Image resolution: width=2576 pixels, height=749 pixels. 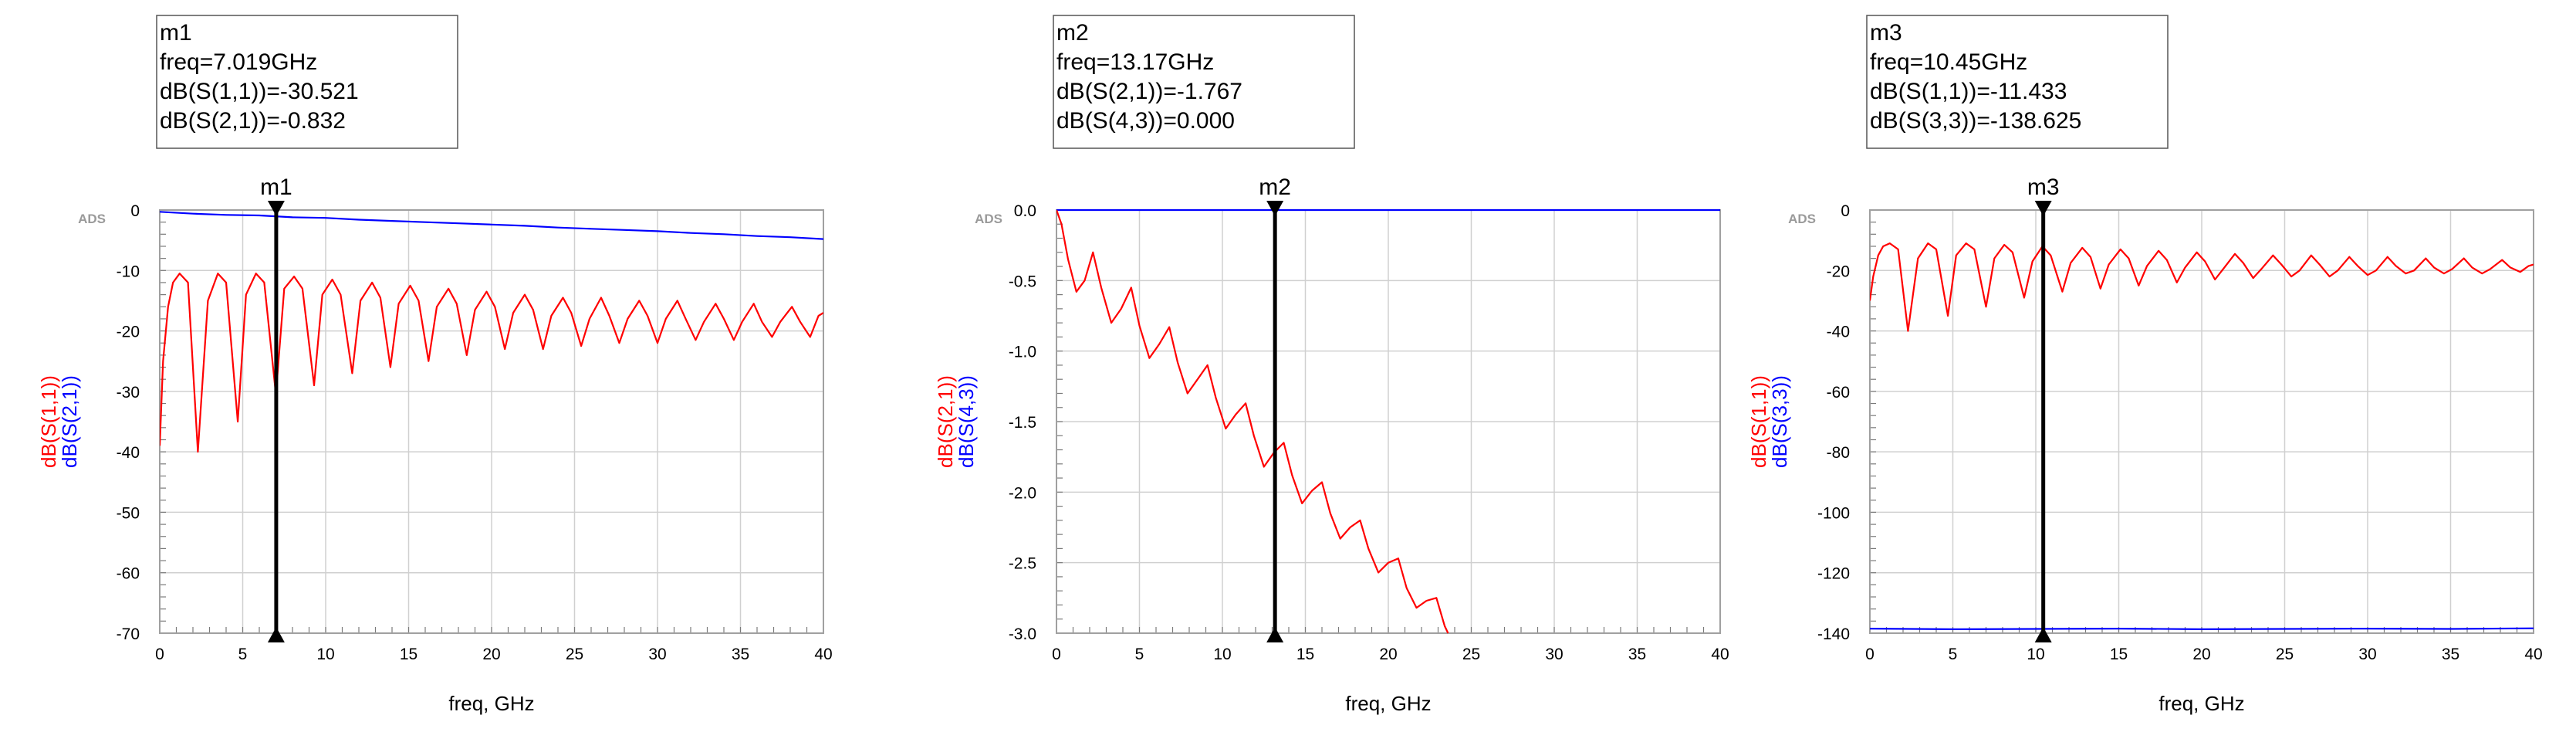 What do you see at coordinates (1022, 352) in the screenshot?
I see `y-tick-label: -1.0` at bounding box center [1022, 352].